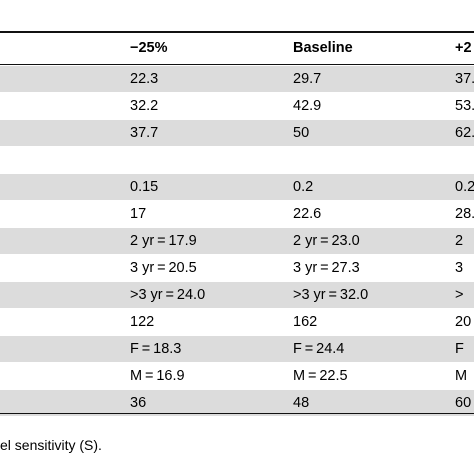 The width and height of the screenshot is (474, 474). I want to click on table-cell: 20, so click(463, 322).